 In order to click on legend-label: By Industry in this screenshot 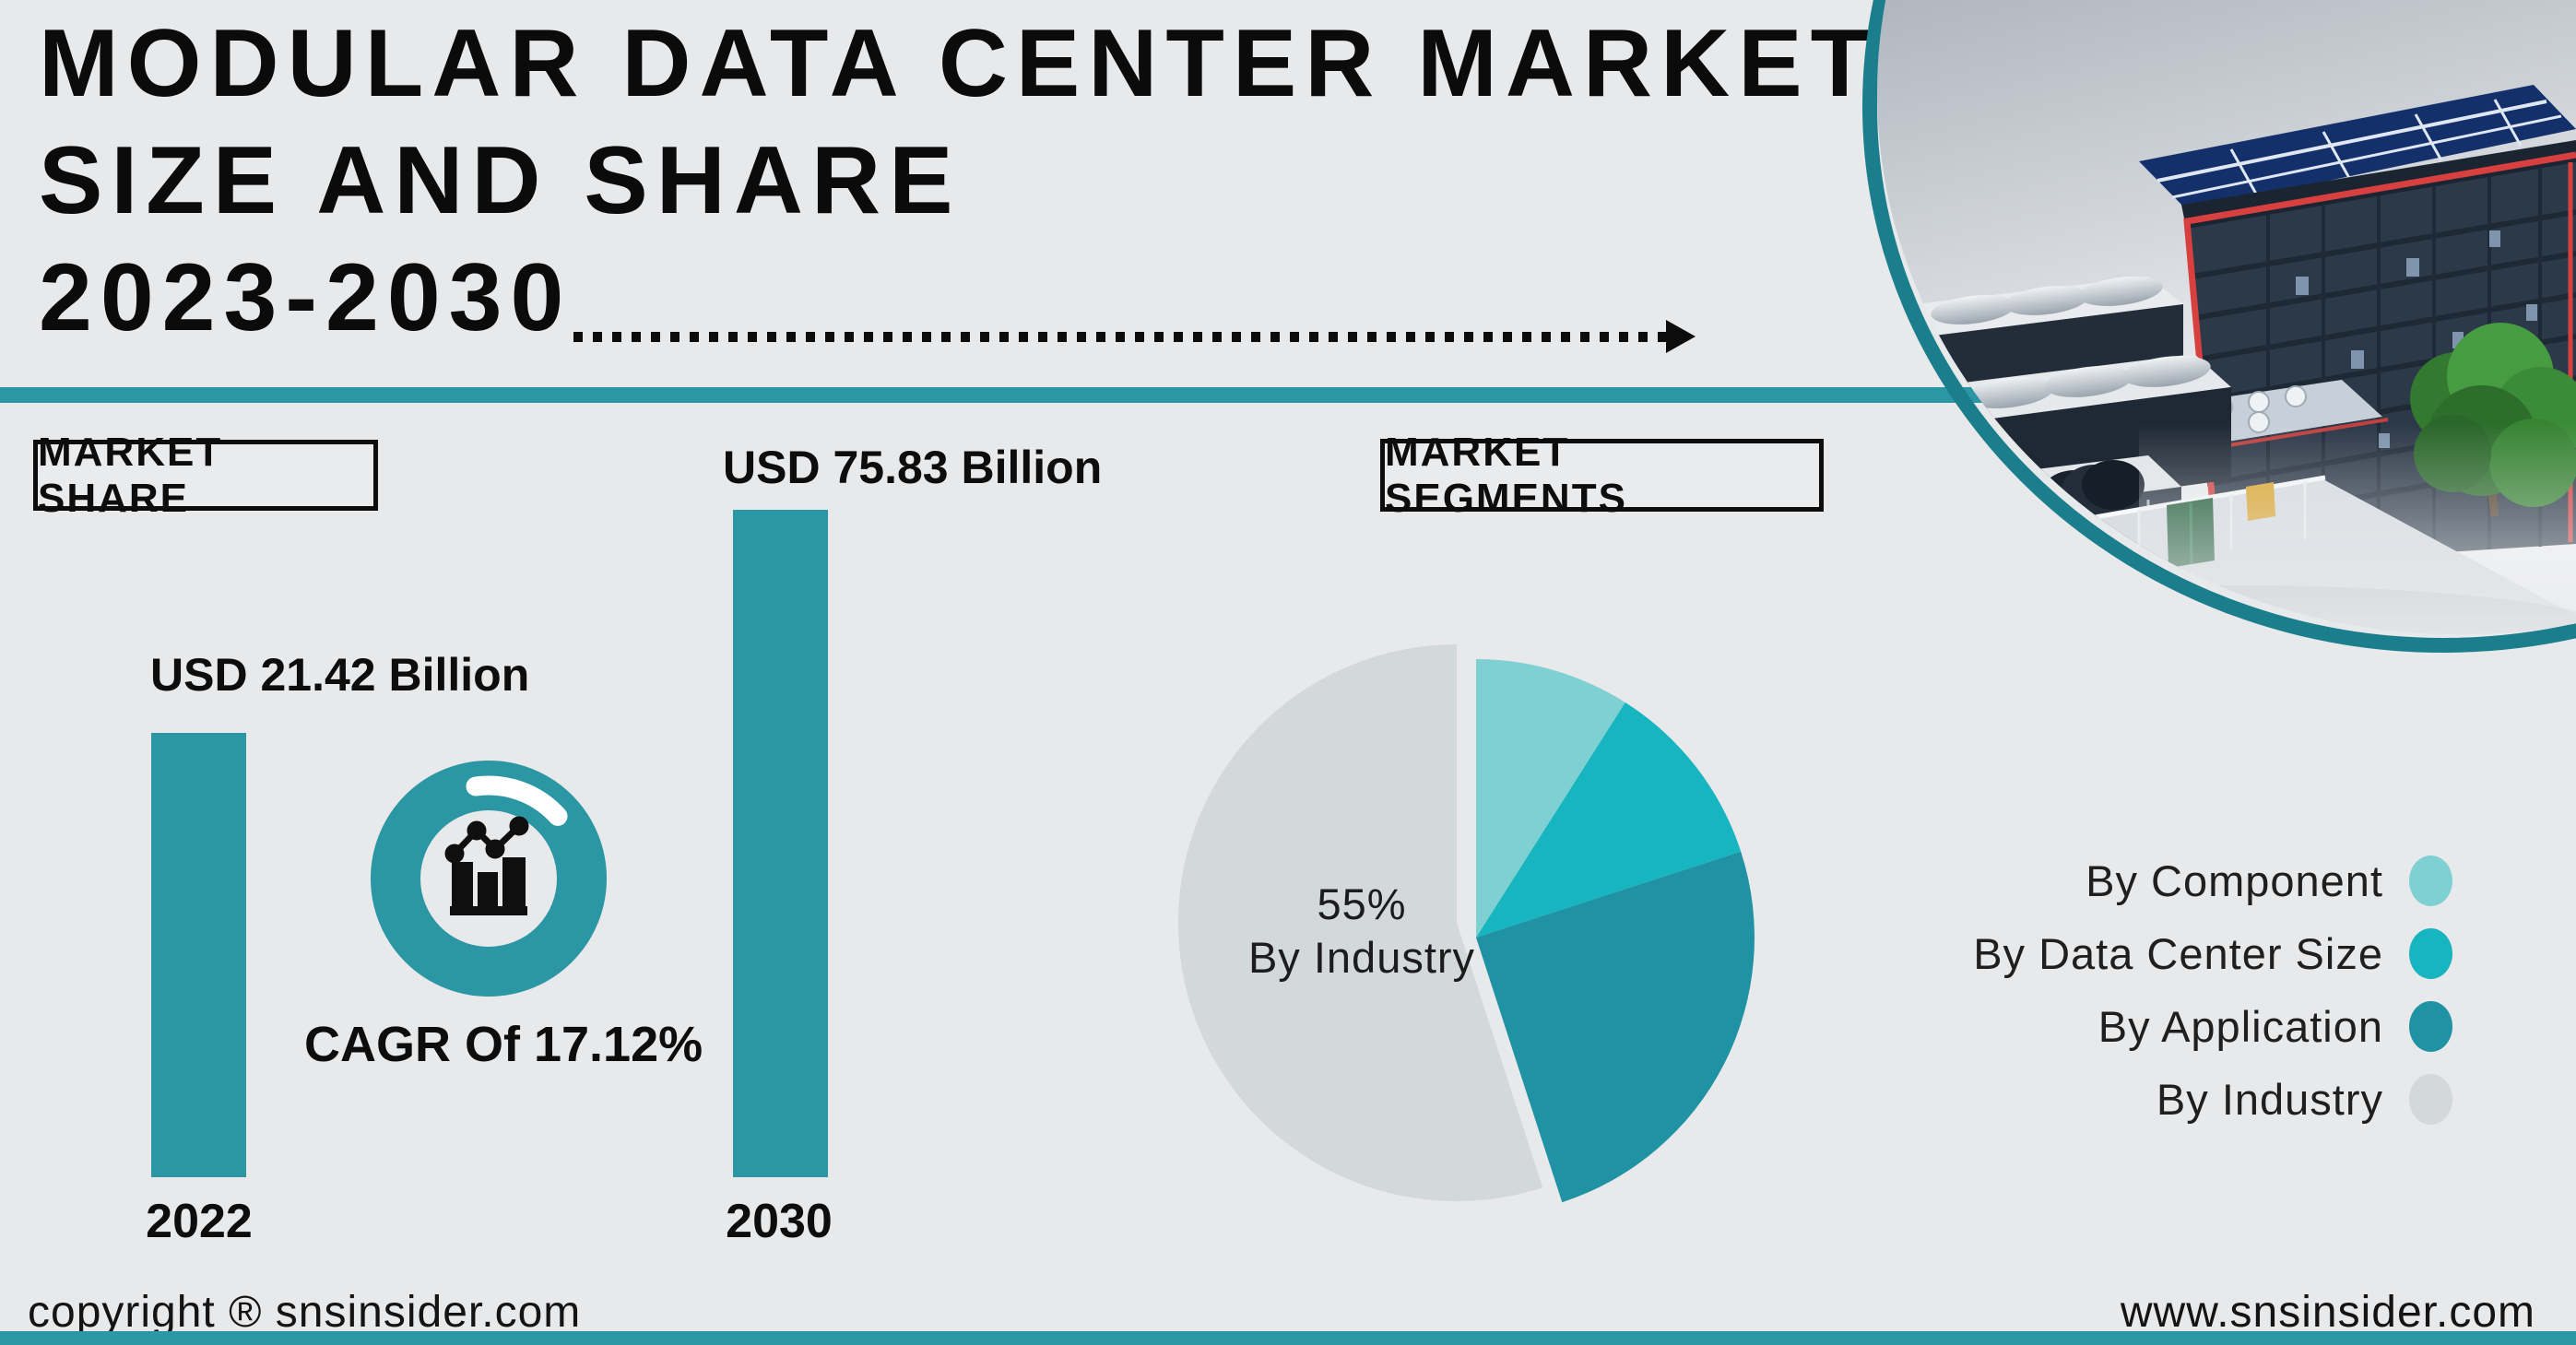, I will do `click(2269, 1099)`.